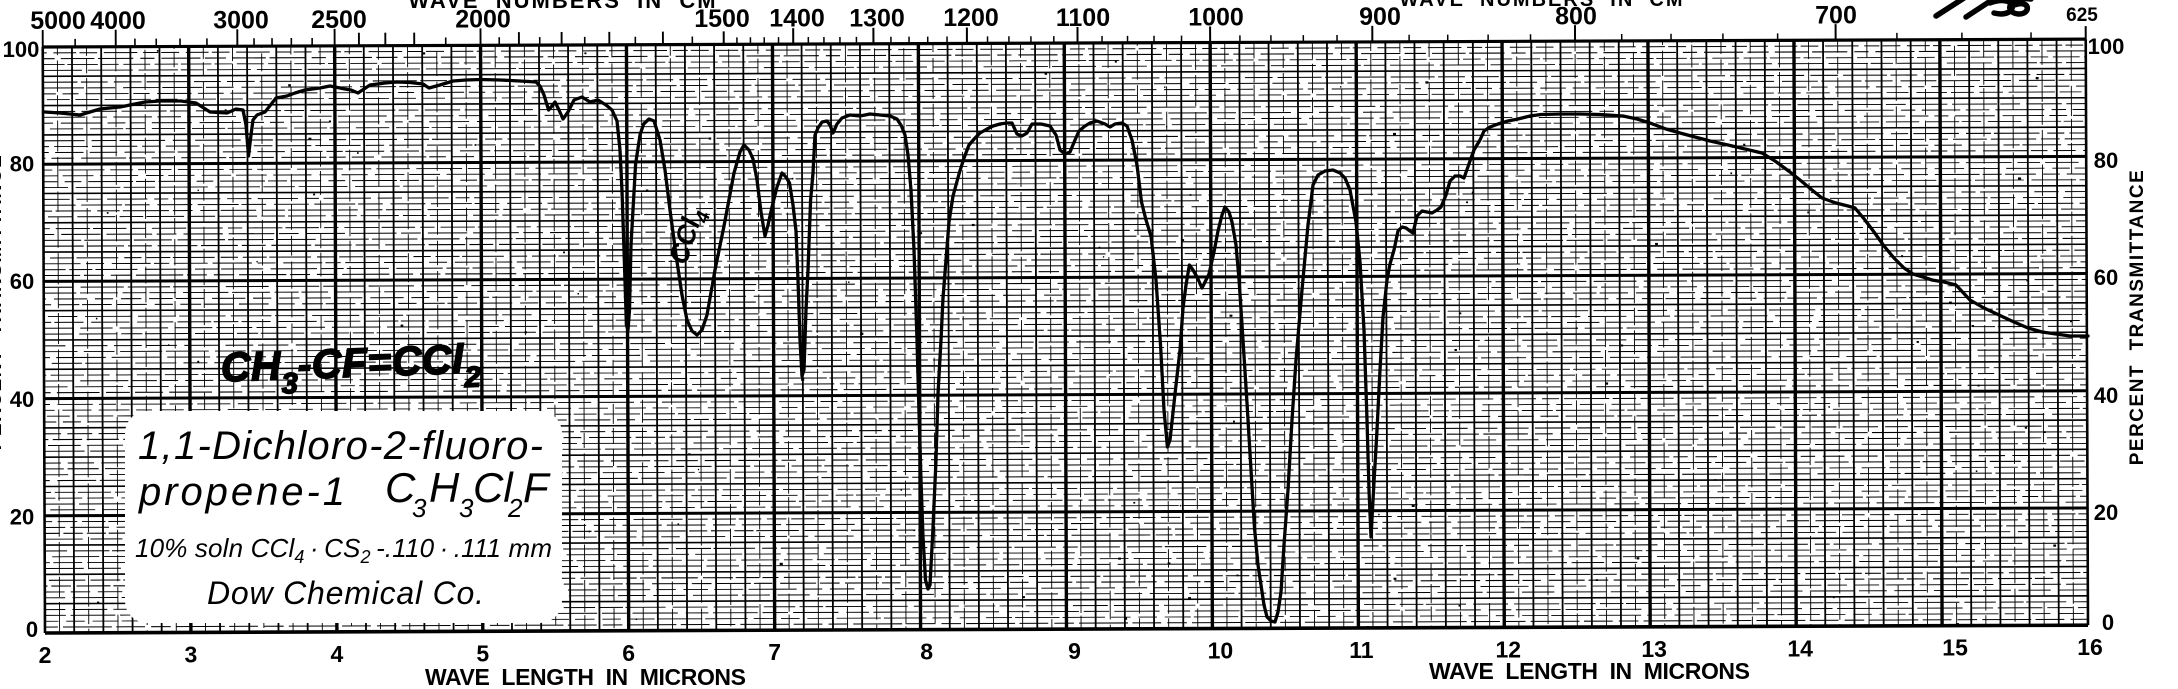  I want to click on svg-text:10% soln CCl4 · CS2 -.110 · .1: 10% soln CCl4 · CS2 -.110 · .111 mm, so click(343, 550).